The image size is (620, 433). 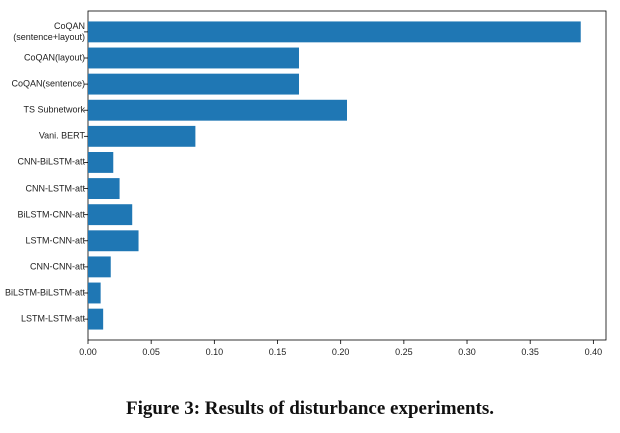 What do you see at coordinates (54, 57) in the screenshot?
I see `y-tick-label: CoQAN(layout)` at bounding box center [54, 57].